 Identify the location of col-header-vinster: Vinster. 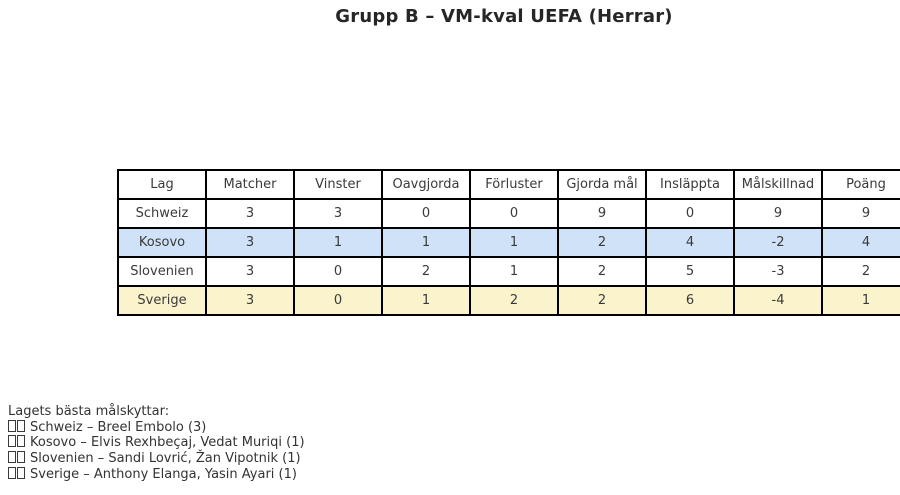
(338, 184).